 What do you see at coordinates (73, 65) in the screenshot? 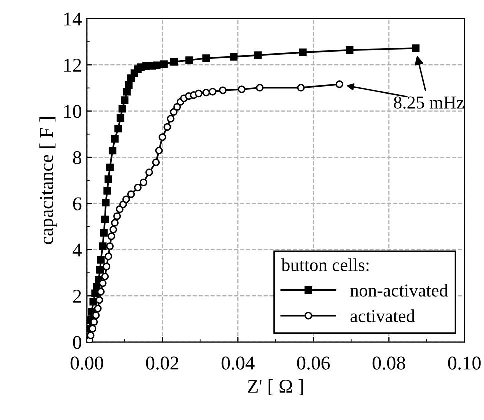
I see `y-tick-label: 12` at bounding box center [73, 65].